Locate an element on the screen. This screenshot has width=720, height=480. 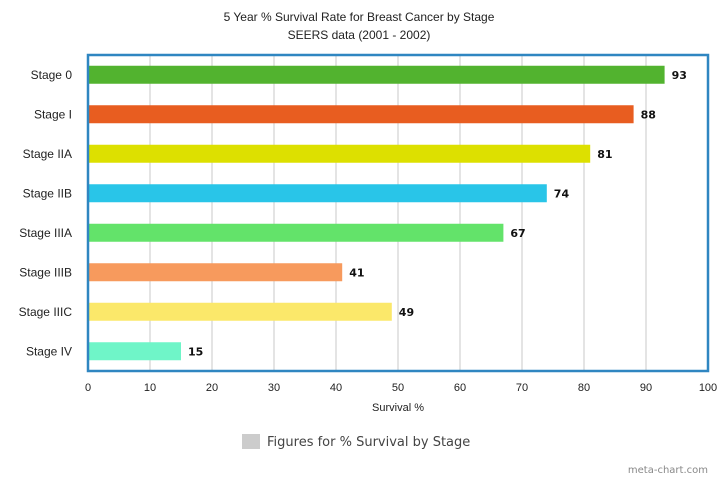
value-label: 88 is located at coordinates (648, 114).